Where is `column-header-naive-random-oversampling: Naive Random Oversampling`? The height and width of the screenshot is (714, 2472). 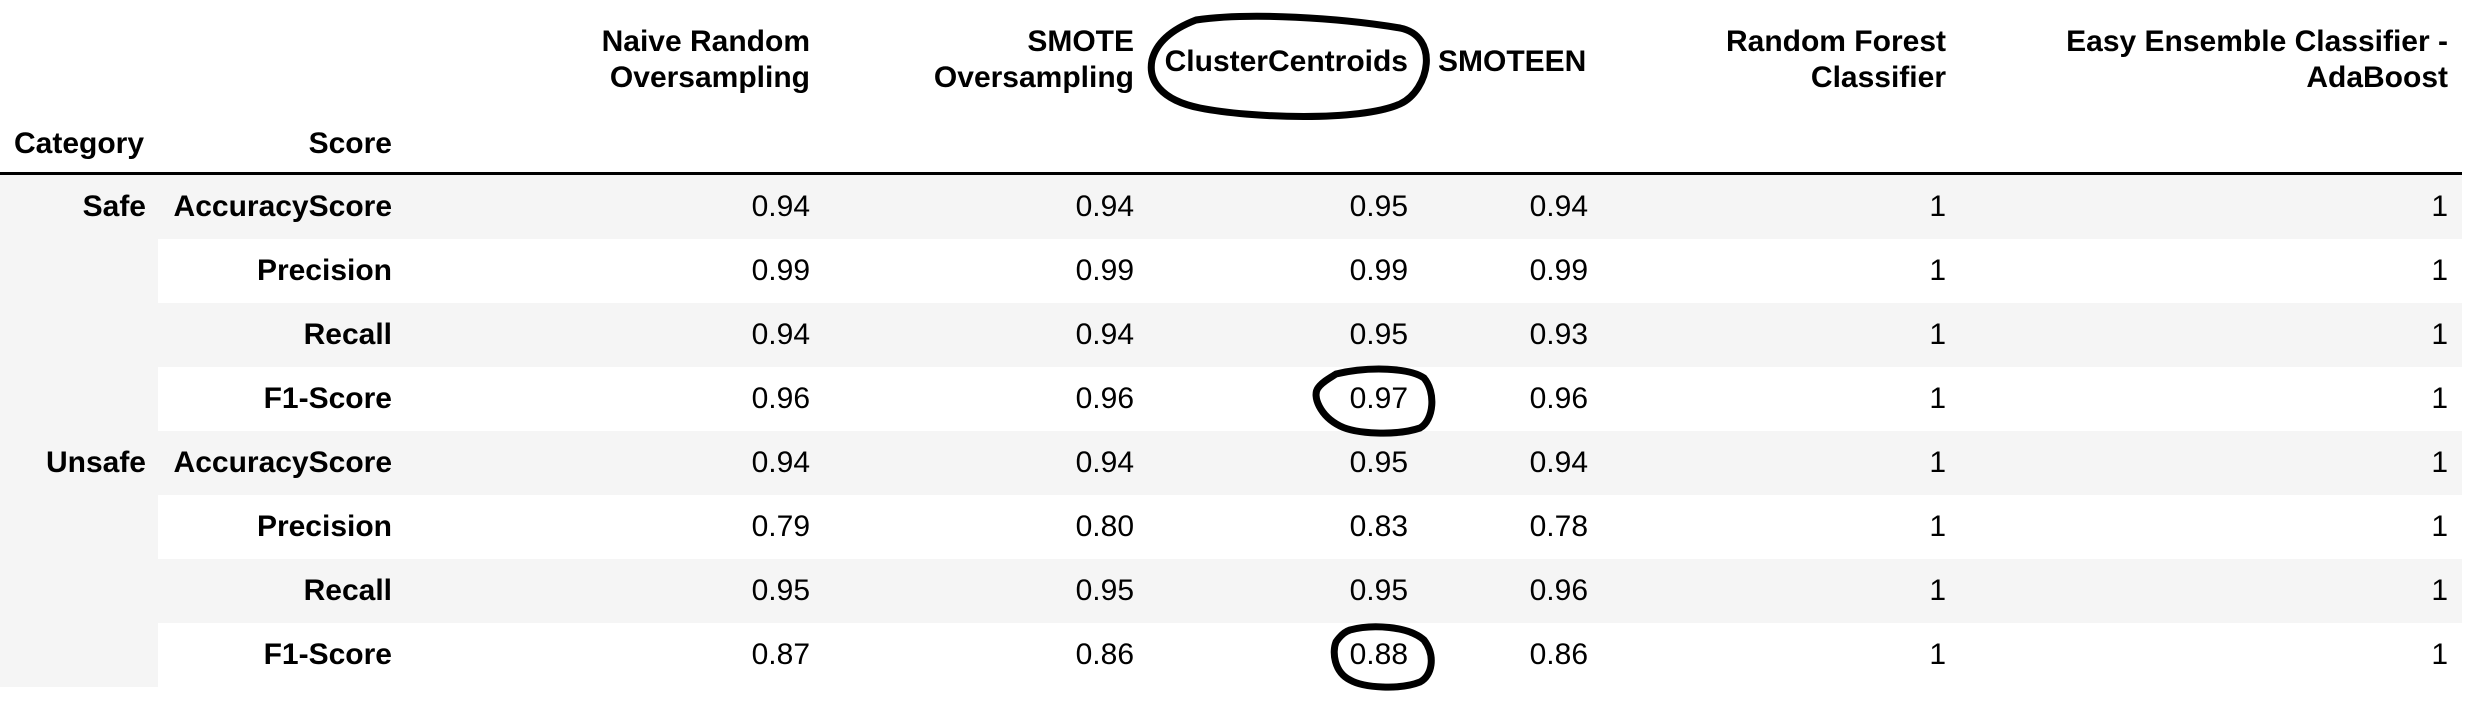
column-header-naive-random-oversampling: Naive Random Oversampling is located at coordinates (705, 59).